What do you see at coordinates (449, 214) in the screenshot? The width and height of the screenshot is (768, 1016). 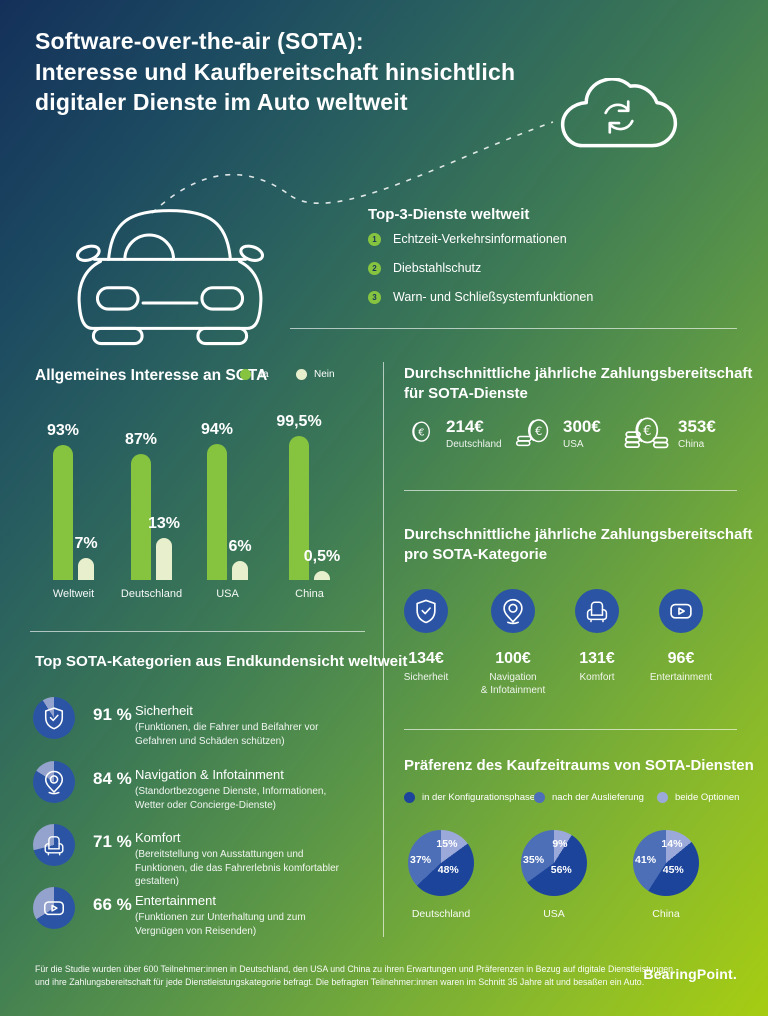 I see `top-services-title: Top-3-Dienste weltweit` at bounding box center [449, 214].